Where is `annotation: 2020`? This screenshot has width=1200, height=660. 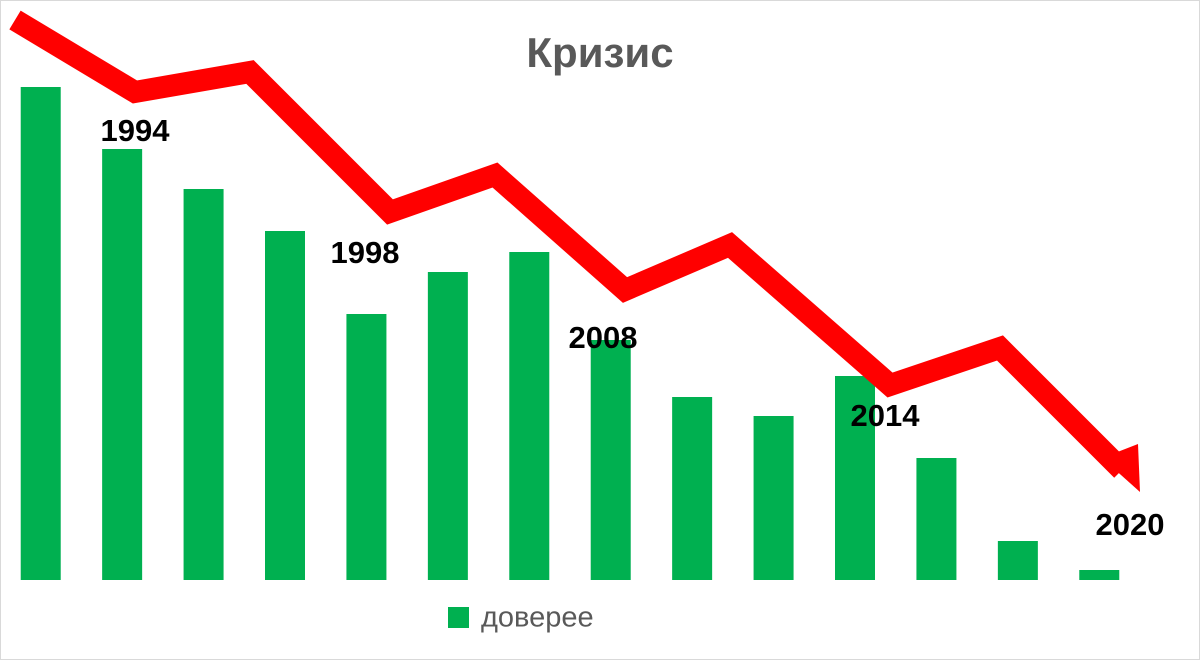 annotation: 2020 is located at coordinates (1130, 524).